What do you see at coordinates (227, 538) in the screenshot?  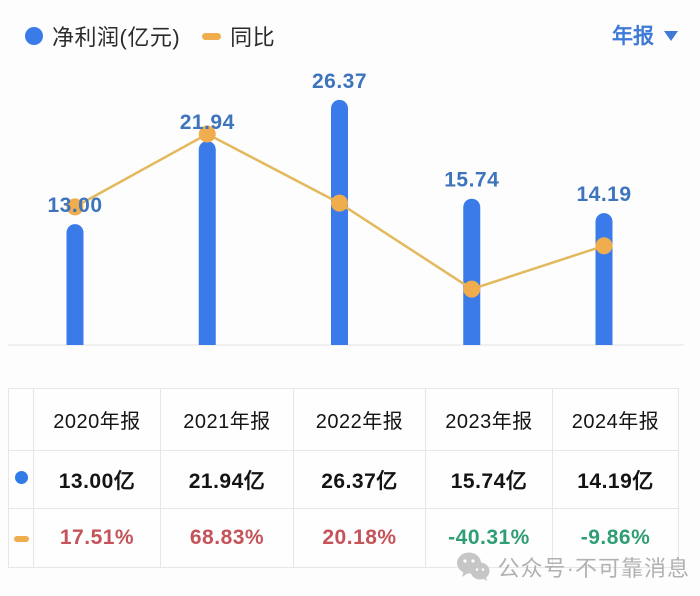 I see `yoy-cell: 68.83%` at bounding box center [227, 538].